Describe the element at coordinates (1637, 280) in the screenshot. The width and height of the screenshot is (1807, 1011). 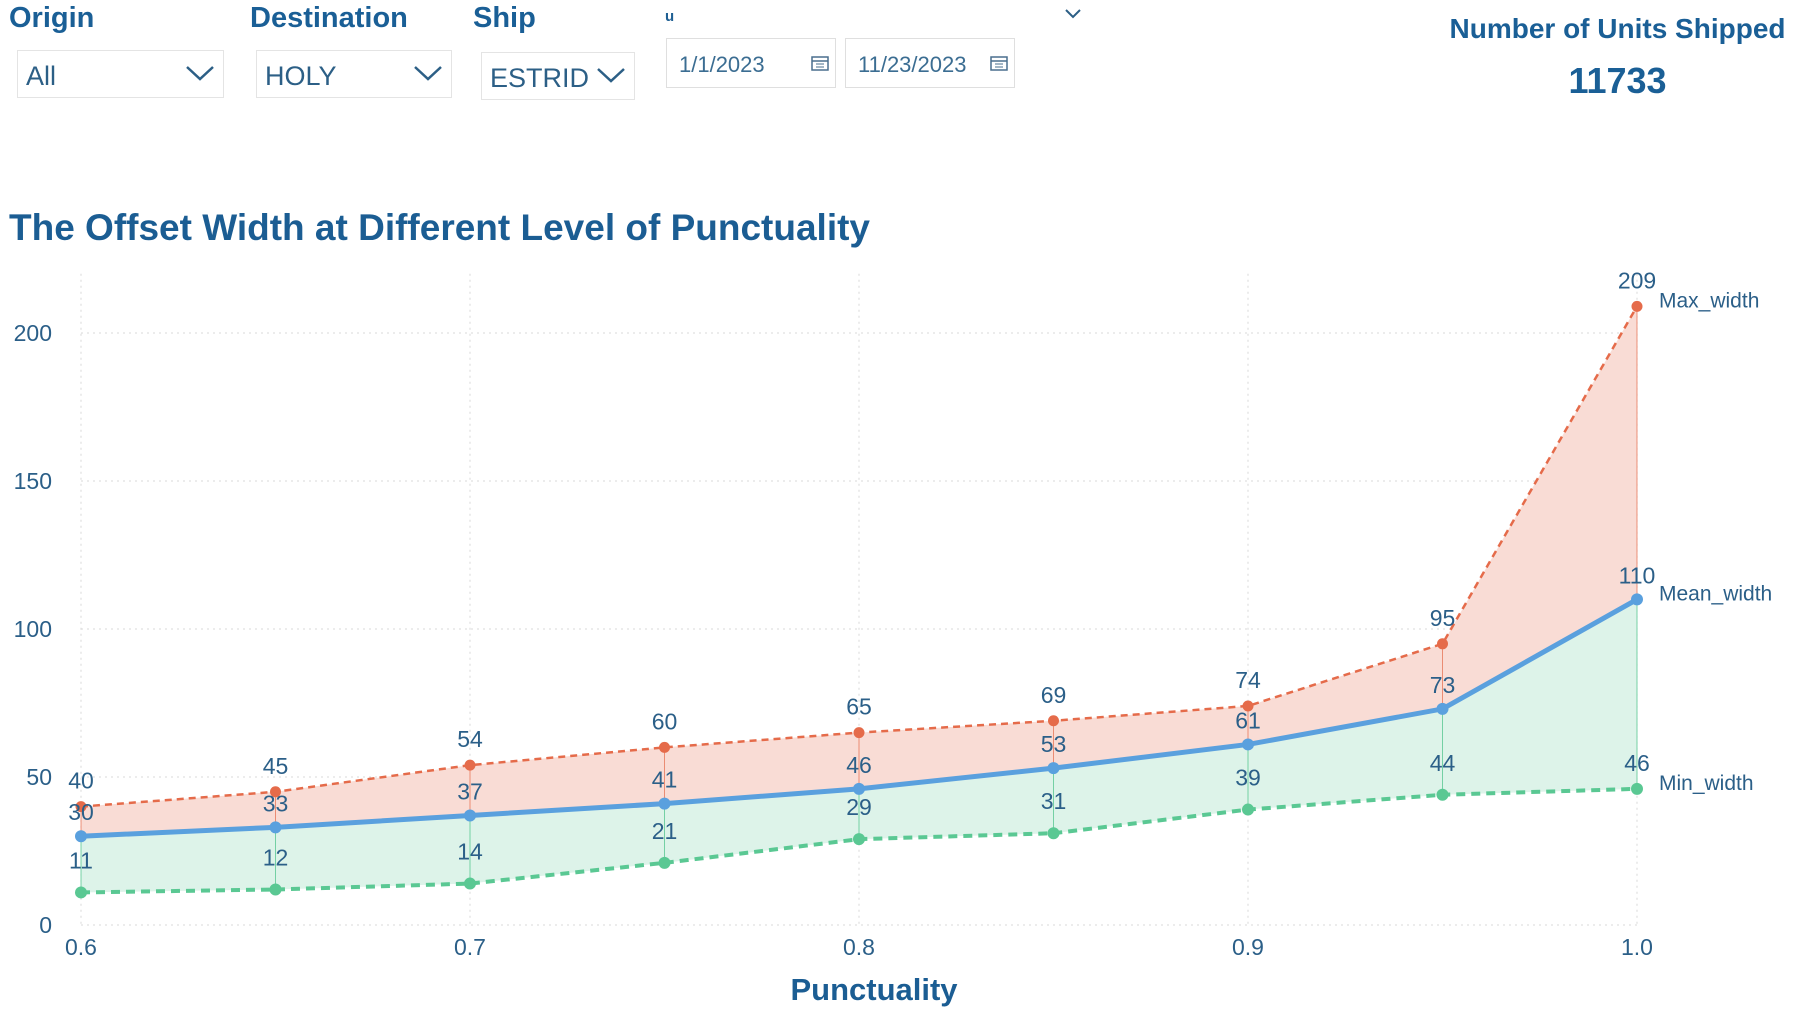
I see `data-label-max-width: 209` at that location.